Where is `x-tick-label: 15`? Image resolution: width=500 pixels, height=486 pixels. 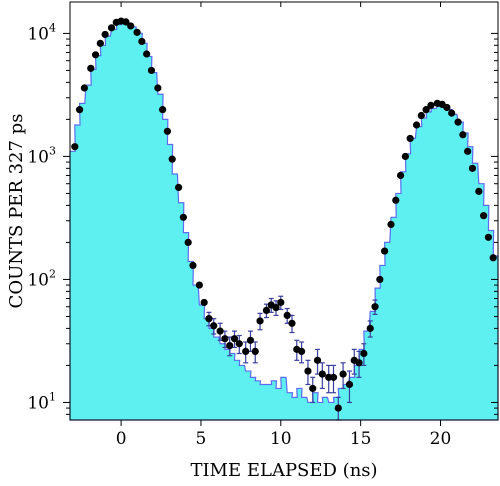 x-tick-label: 15 is located at coordinates (361, 439).